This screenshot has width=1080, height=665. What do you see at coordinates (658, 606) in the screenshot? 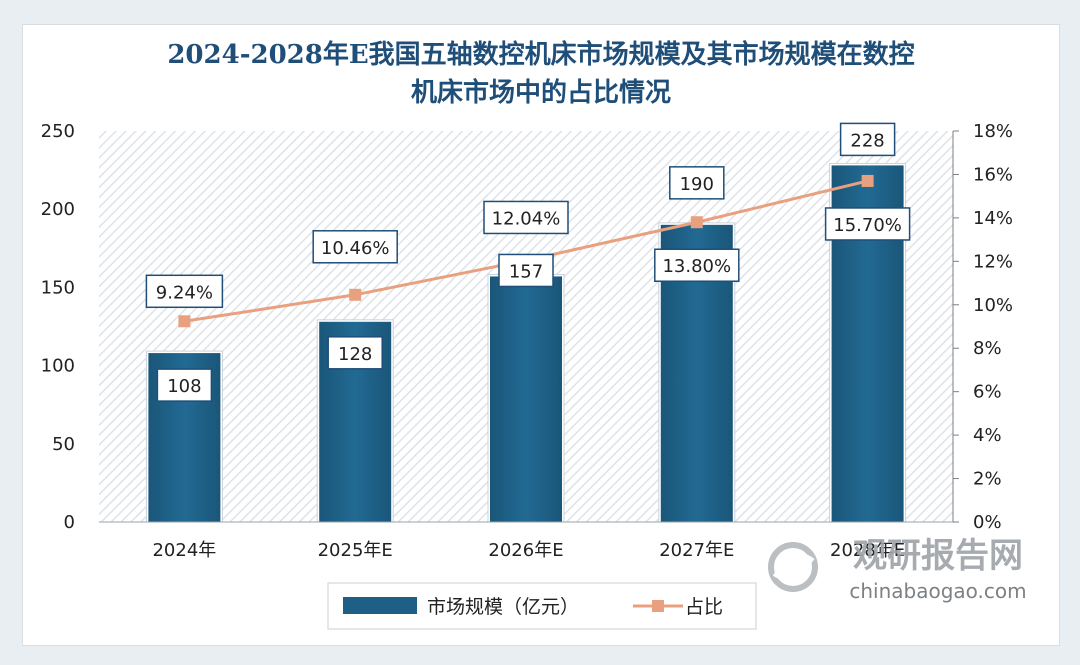
I see `legend-swatch-marker` at bounding box center [658, 606].